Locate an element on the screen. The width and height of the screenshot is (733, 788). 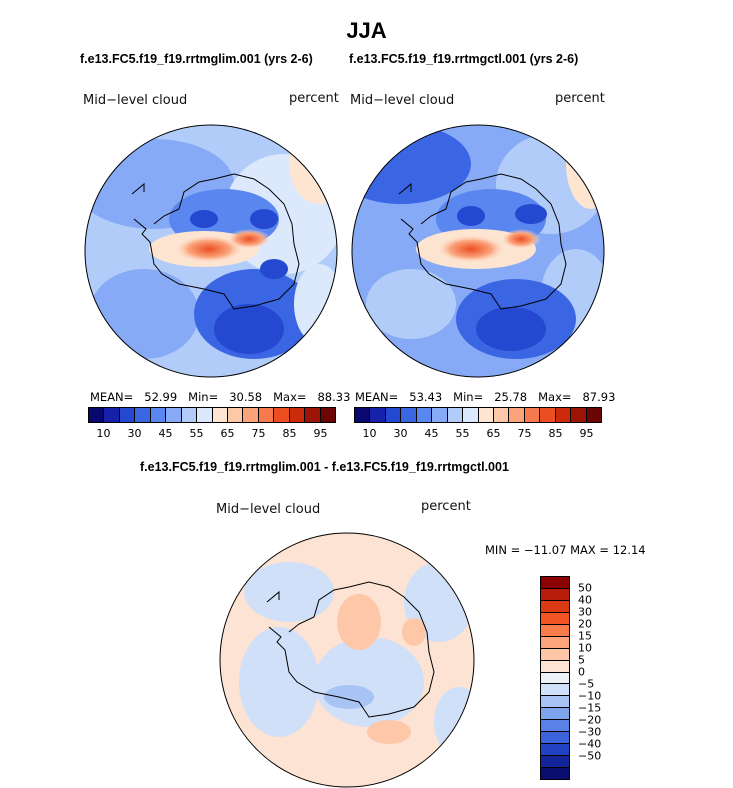
colorbar-tick-label: 50 is located at coordinates (585, 588).